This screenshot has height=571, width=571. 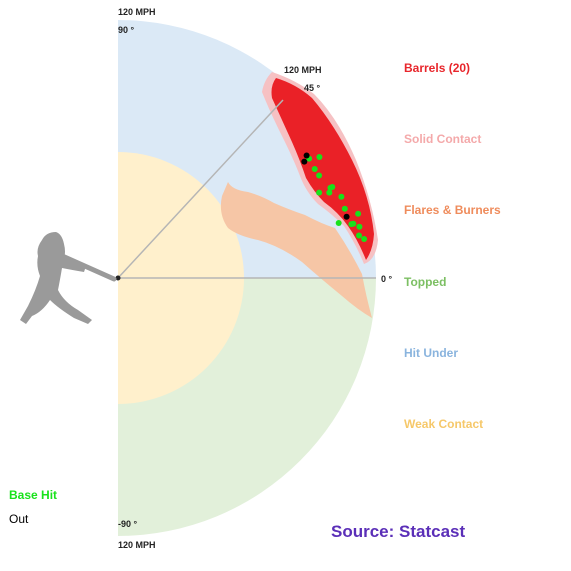 I want to click on legend-flares-burners: Flares & Burners, so click(x=452, y=210).